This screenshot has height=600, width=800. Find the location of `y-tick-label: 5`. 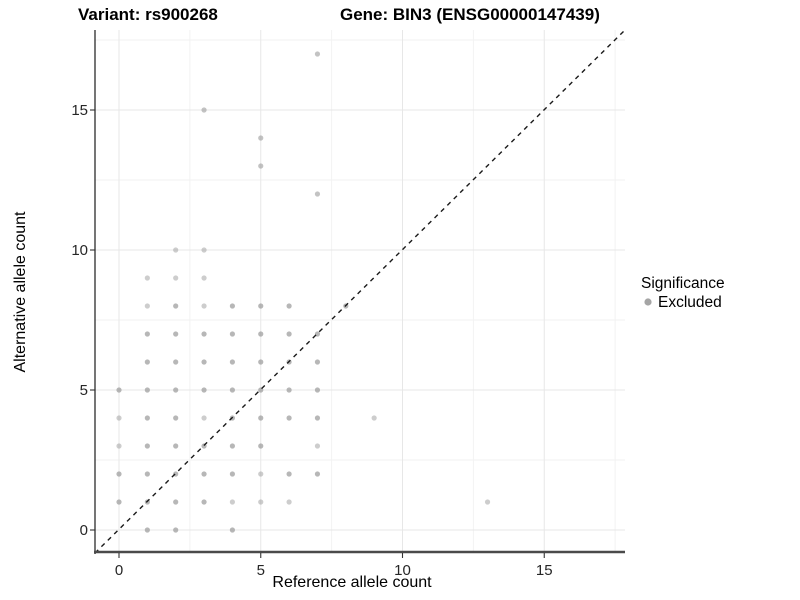

y-tick-label: 5 is located at coordinates (84, 390).